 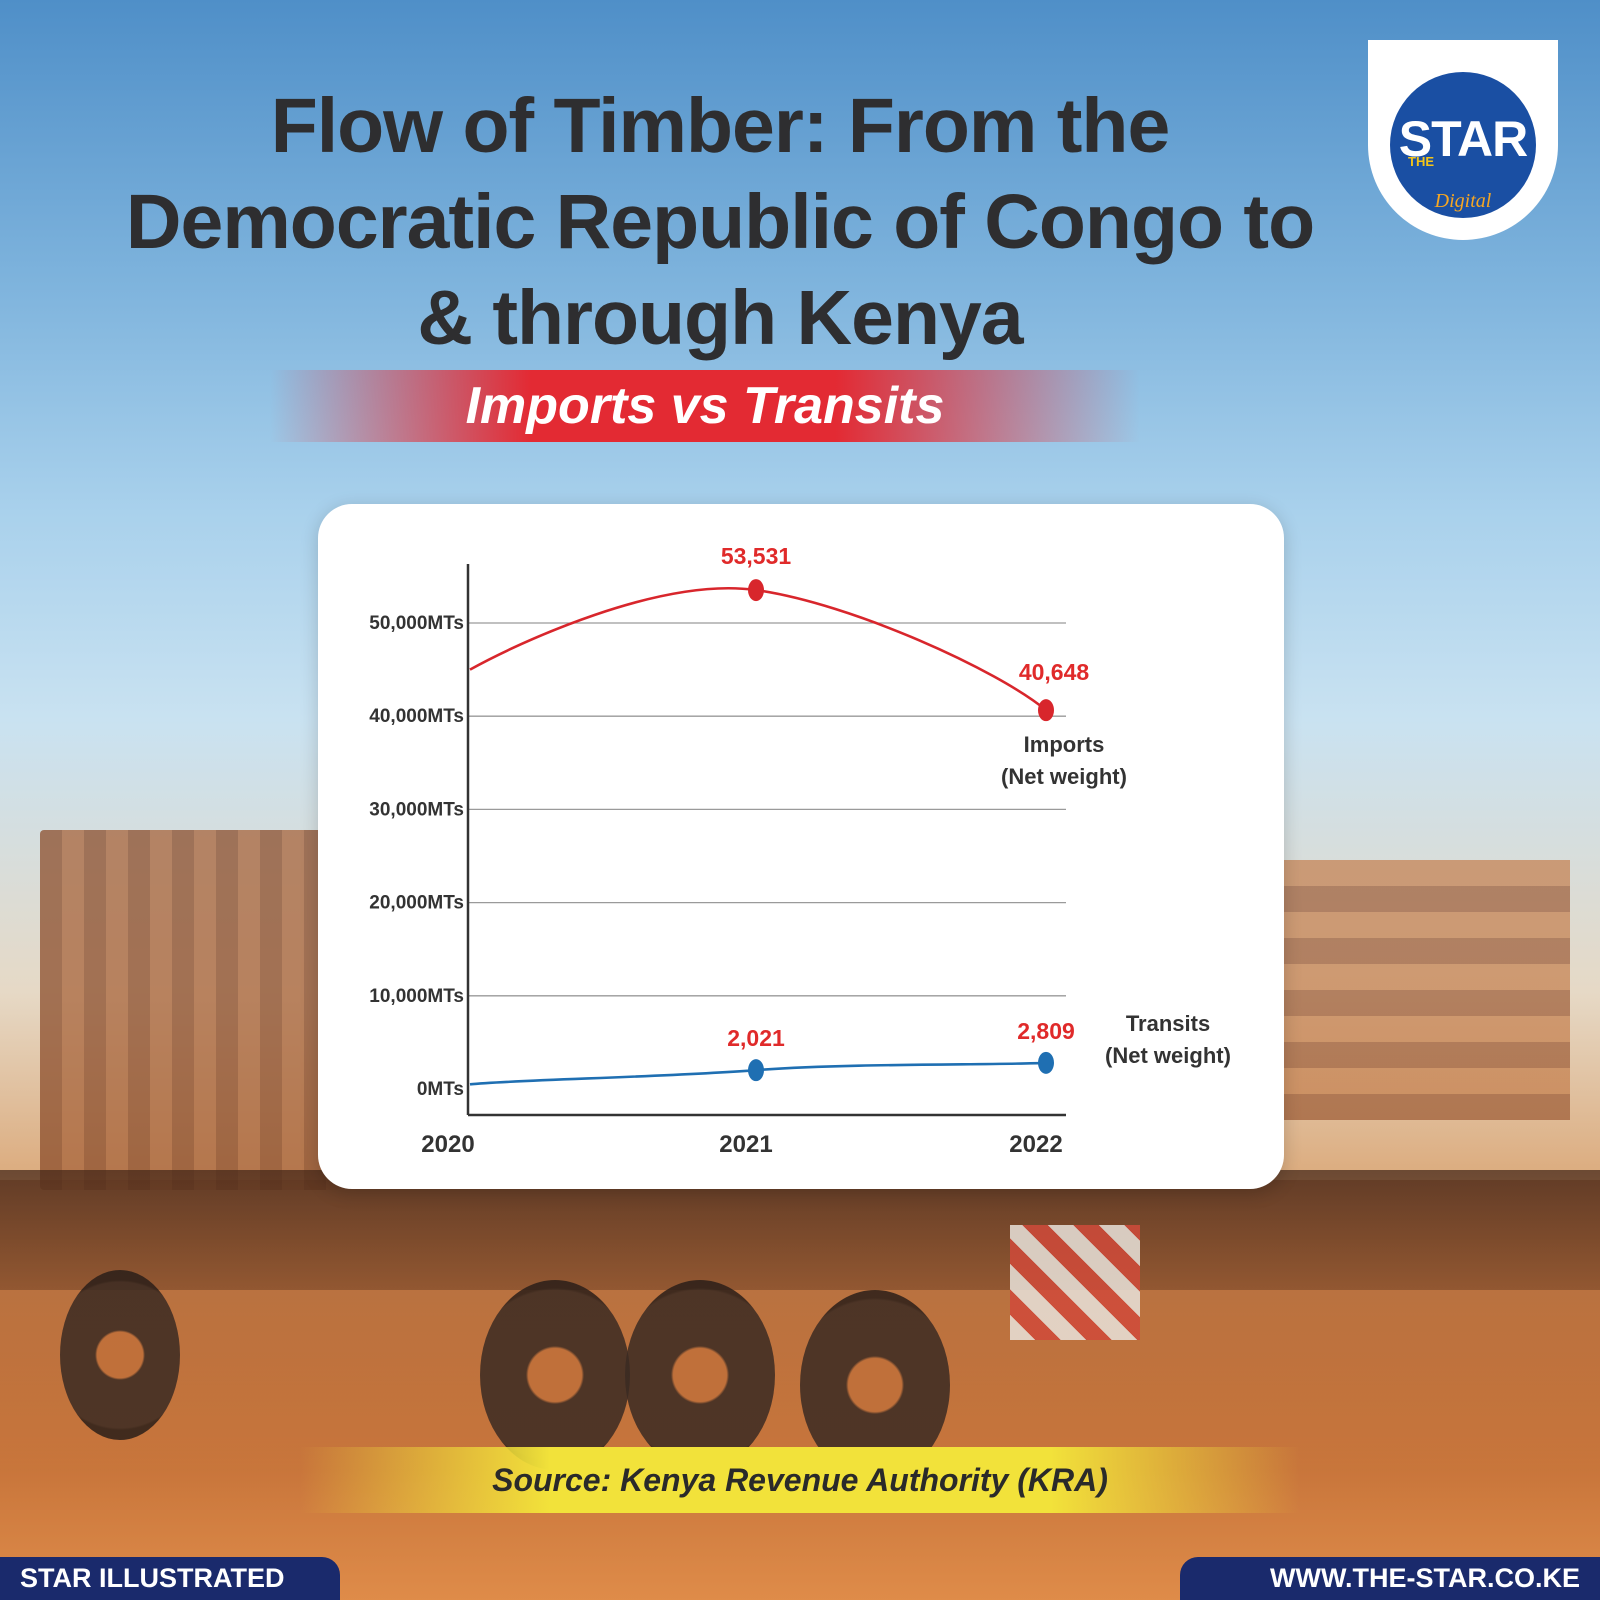 I want to click on hazard-stripes, so click(x=1075, y=1282).